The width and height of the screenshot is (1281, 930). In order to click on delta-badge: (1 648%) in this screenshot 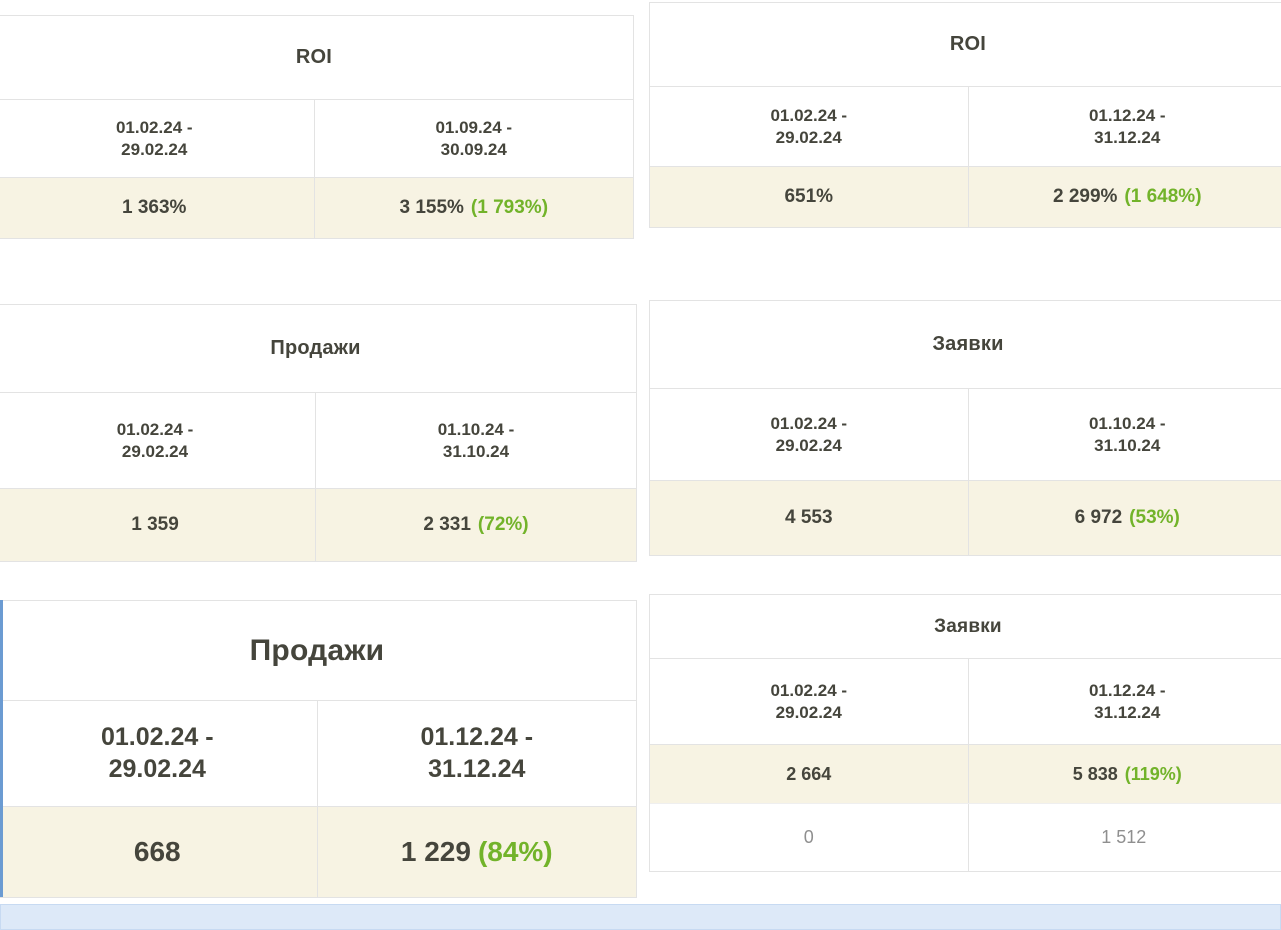, I will do `click(1163, 196)`.